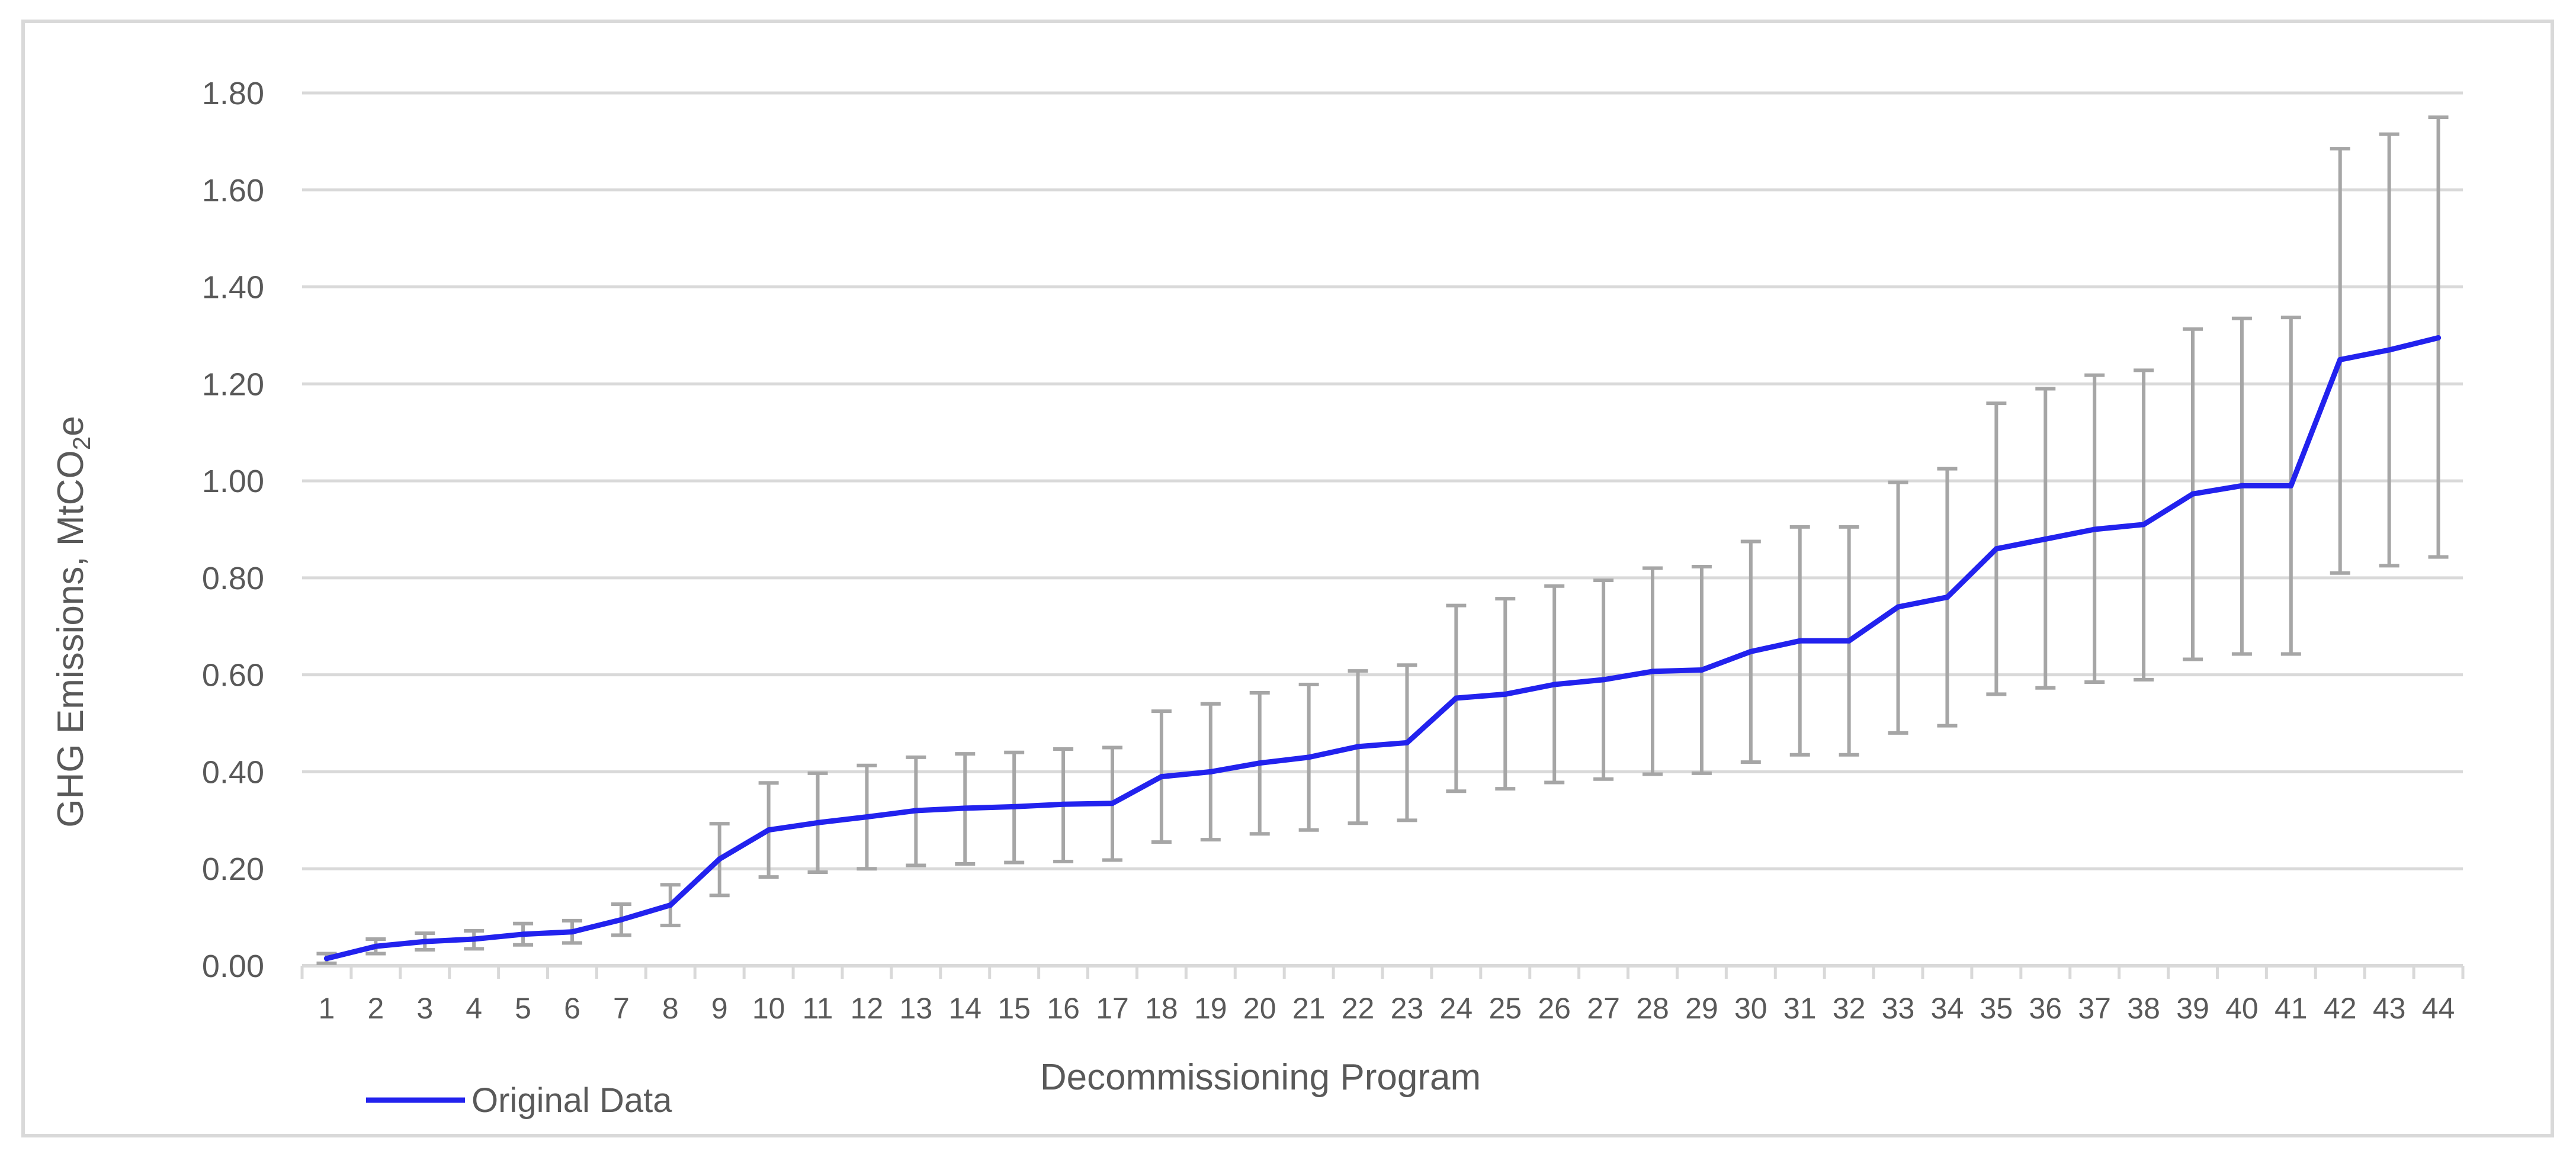  Describe the element at coordinates (1408, 1008) in the screenshot. I see `x-tick-label: 23` at that location.